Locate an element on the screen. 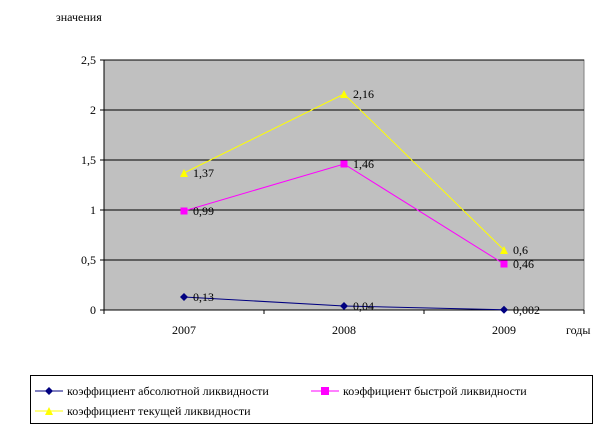  y-tick-label: 0,5 is located at coordinates (88, 260).